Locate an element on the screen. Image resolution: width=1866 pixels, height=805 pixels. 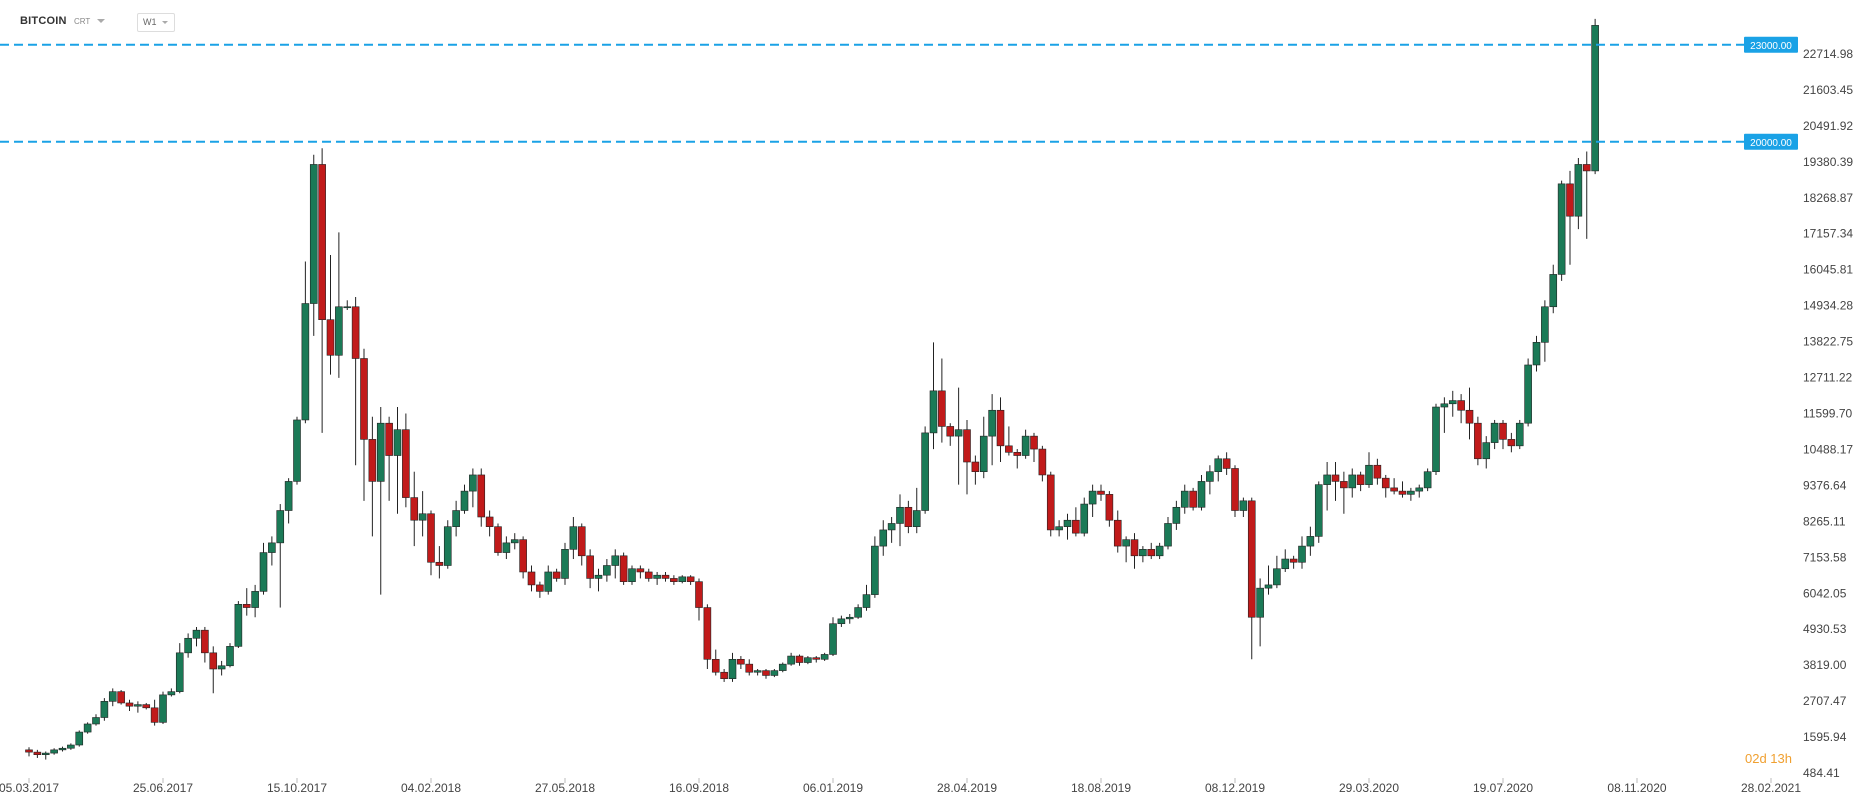
x-tick-label: 15.10.2017 is located at coordinates (297, 788).